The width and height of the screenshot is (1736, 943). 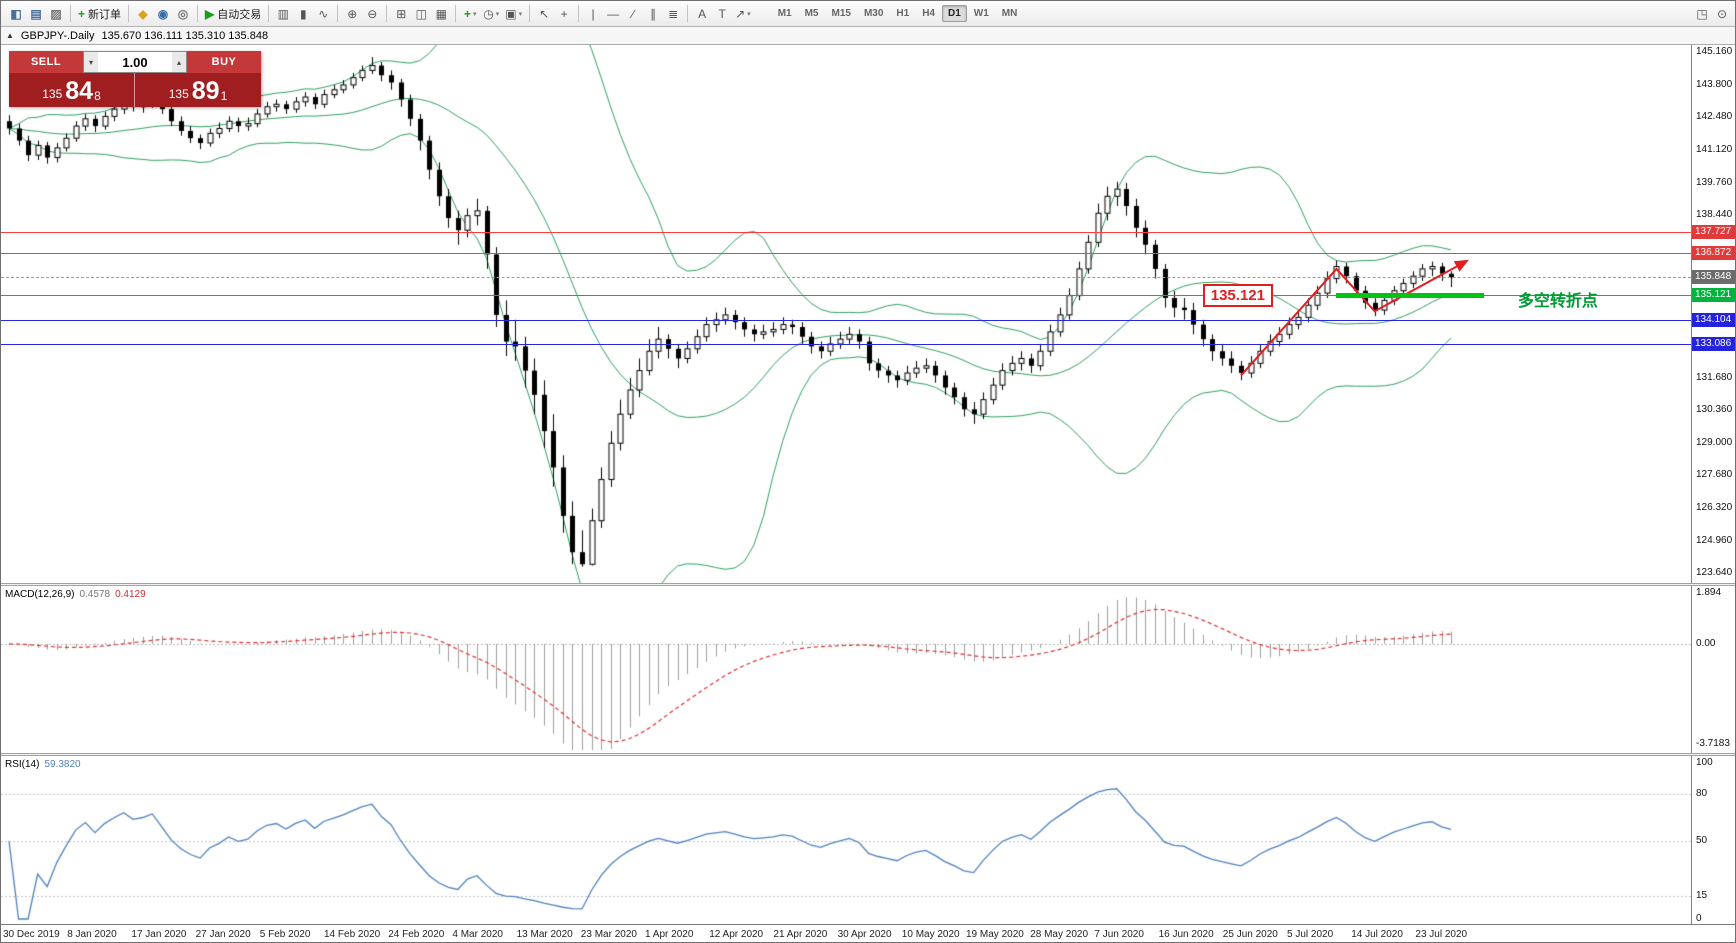 What do you see at coordinates (873, 13) in the screenshot?
I see `timeframe-m30: M30` at bounding box center [873, 13].